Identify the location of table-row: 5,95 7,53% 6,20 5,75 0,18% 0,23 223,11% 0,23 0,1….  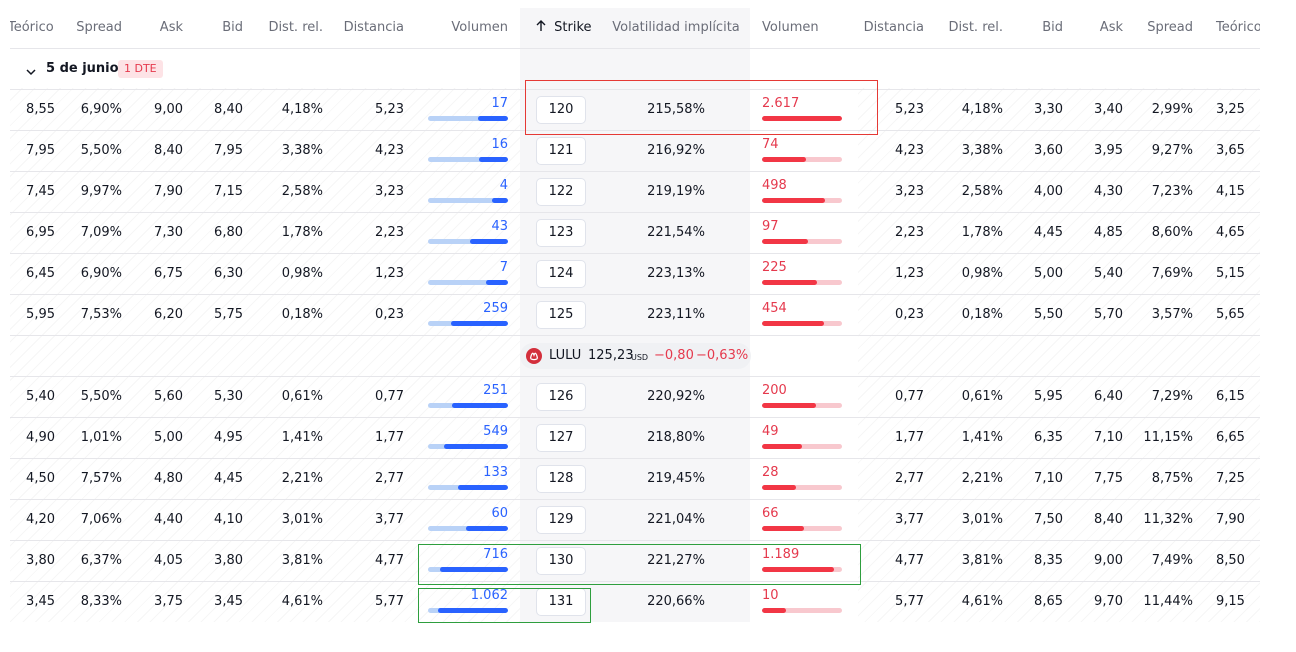
(635, 315).